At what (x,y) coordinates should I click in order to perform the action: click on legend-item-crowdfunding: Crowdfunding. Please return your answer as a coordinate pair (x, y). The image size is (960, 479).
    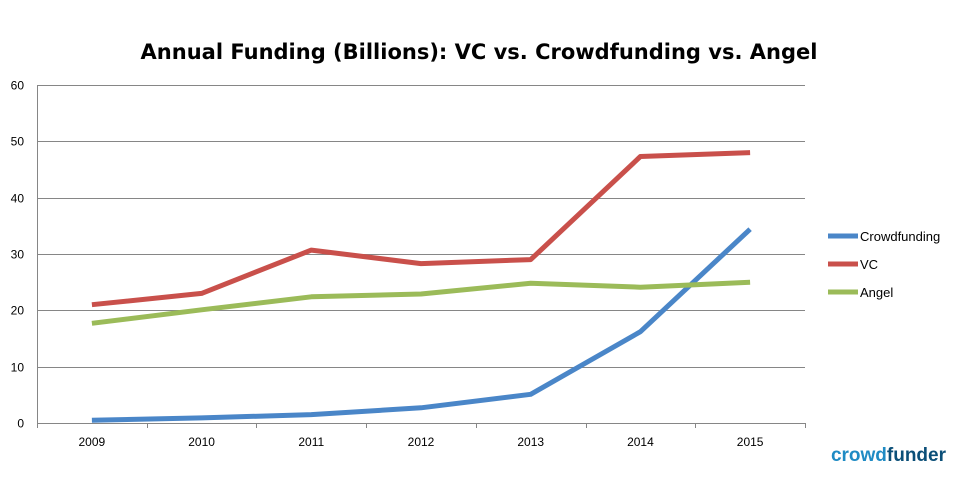
    Looking at the image, I should click on (884, 236).